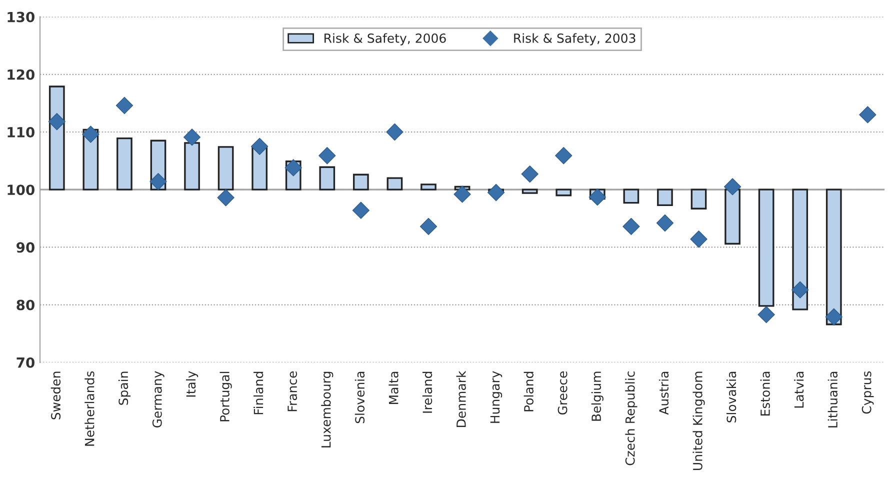  What do you see at coordinates (25, 305) in the screenshot?
I see `y-tick-label: 80` at bounding box center [25, 305].